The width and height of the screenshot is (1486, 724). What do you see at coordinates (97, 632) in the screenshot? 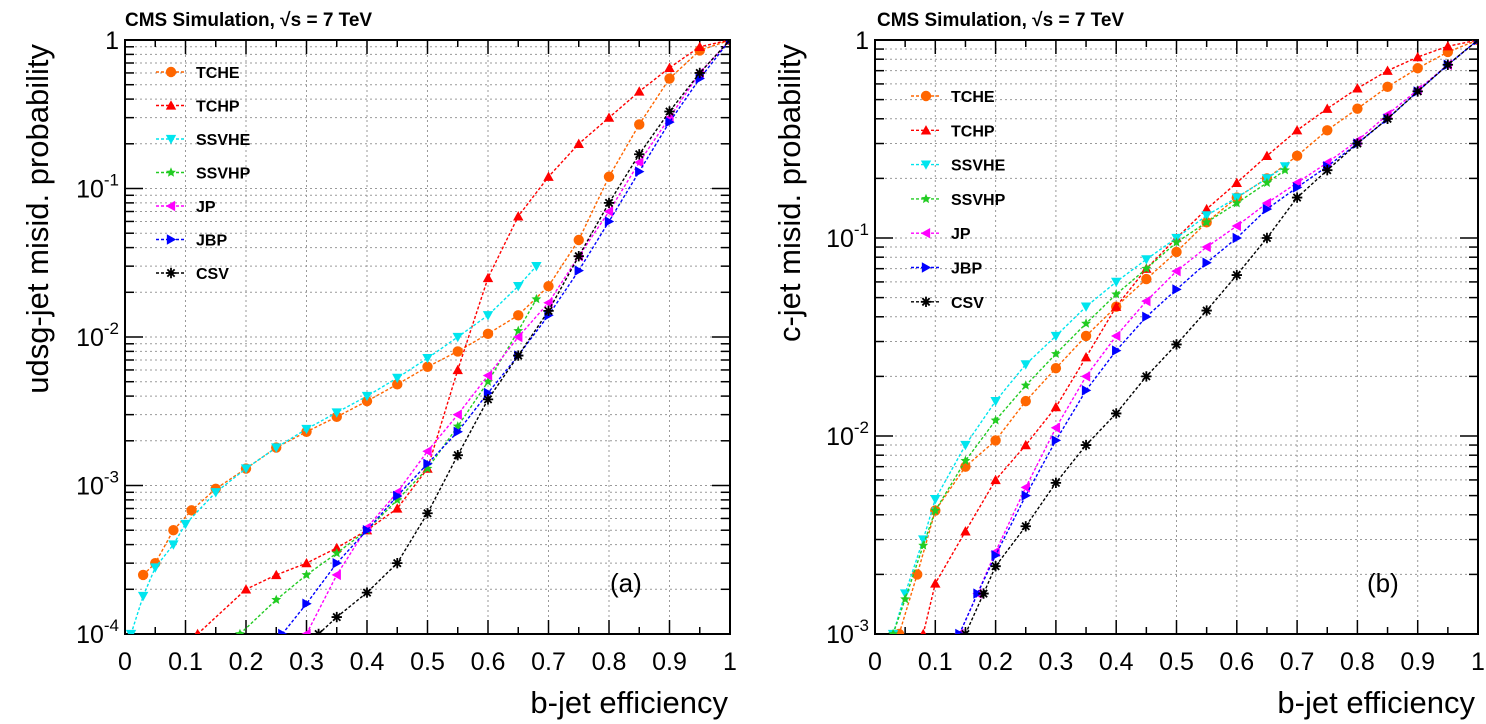
I see `y-tick-label: 10⁻⁴` at bounding box center [97, 632].